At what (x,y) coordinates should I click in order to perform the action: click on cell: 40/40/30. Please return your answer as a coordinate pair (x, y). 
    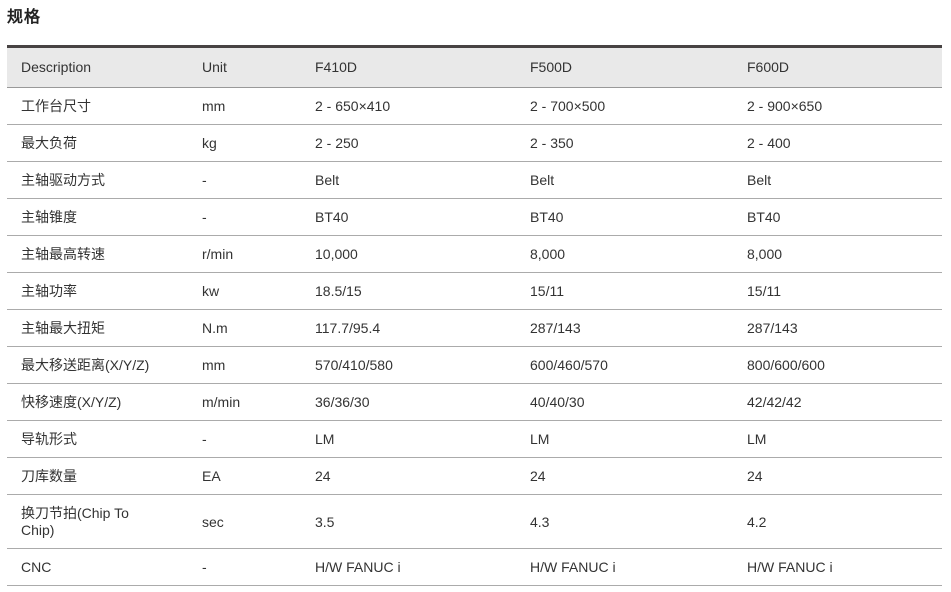
    Looking at the image, I should click on (624, 402).